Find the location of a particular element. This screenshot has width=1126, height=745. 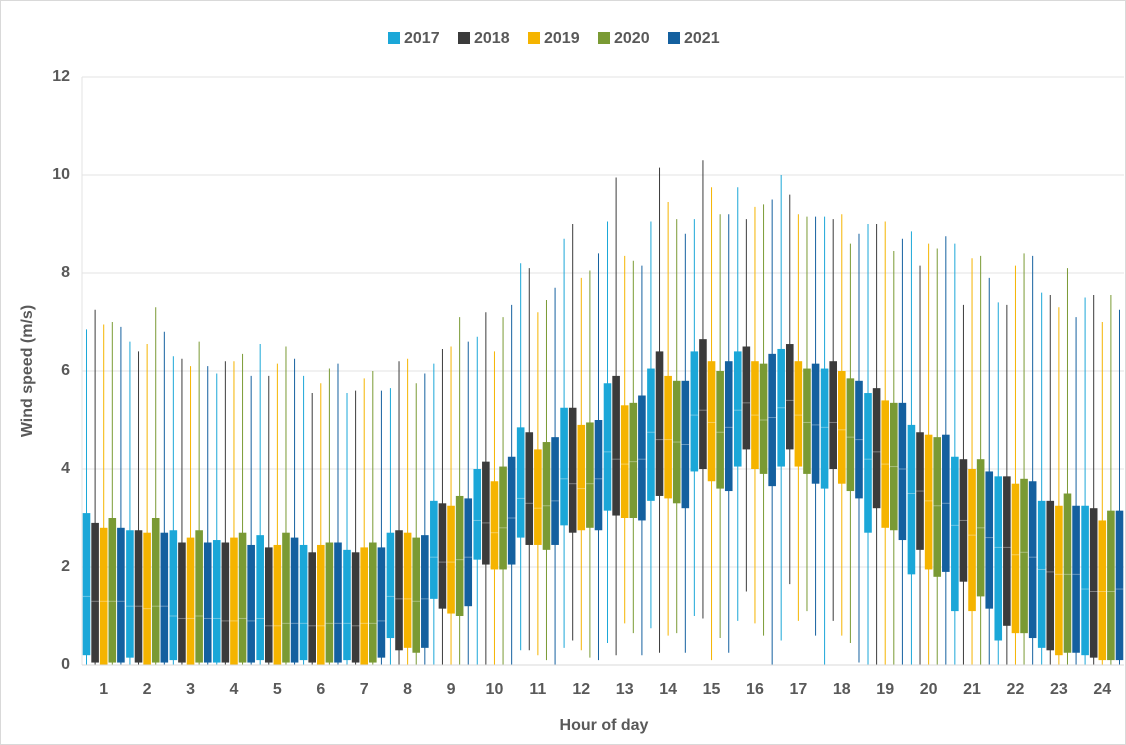

x-tick-label: 7 is located at coordinates (364, 689).